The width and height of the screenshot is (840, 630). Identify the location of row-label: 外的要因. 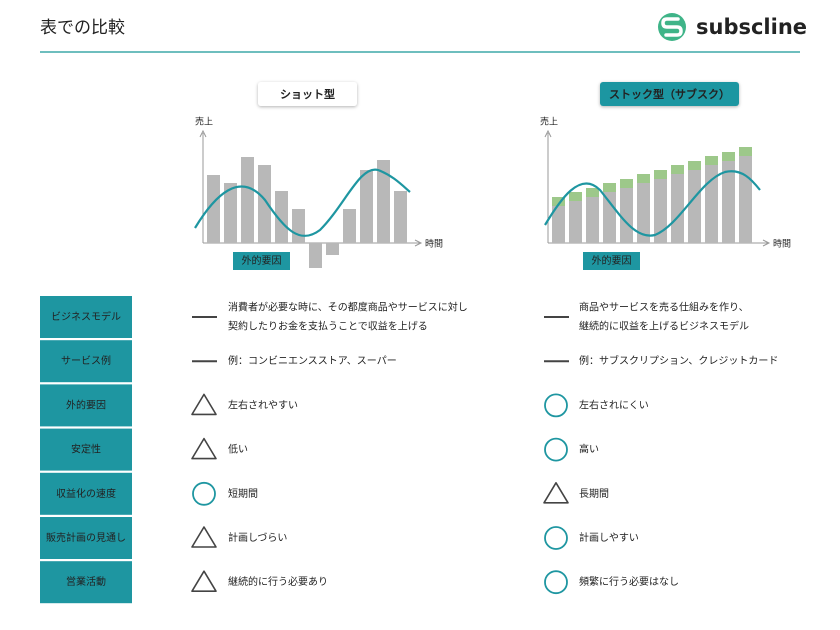
(86, 404).